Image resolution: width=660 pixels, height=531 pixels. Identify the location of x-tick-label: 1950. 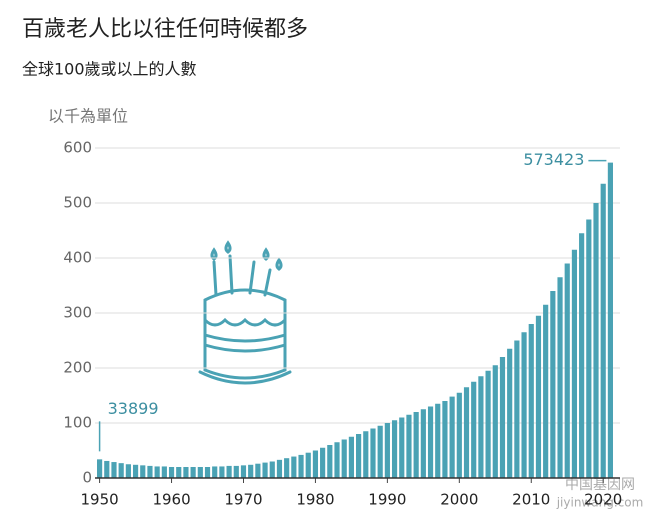
(100, 500).